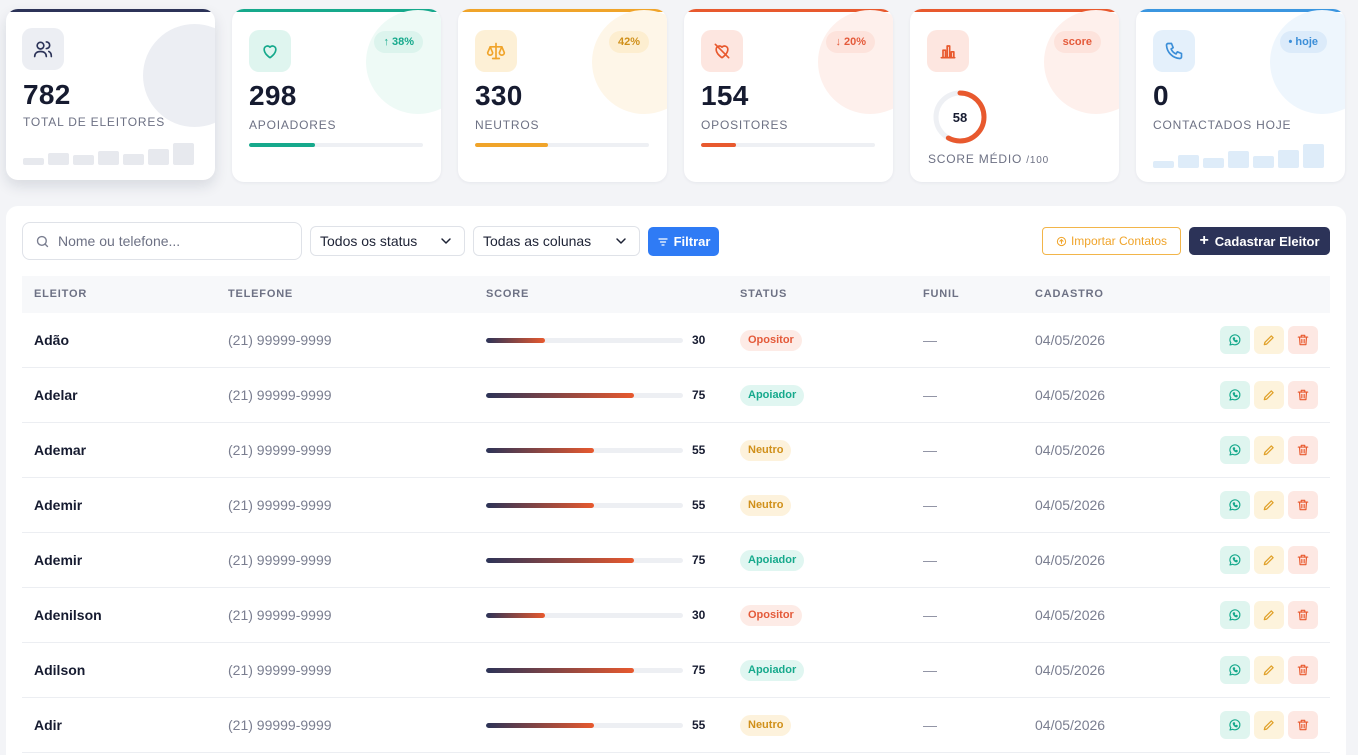 The width and height of the screenshot is (1358, 755). I want to click on status-select: Todos os status, so click(387, 241).